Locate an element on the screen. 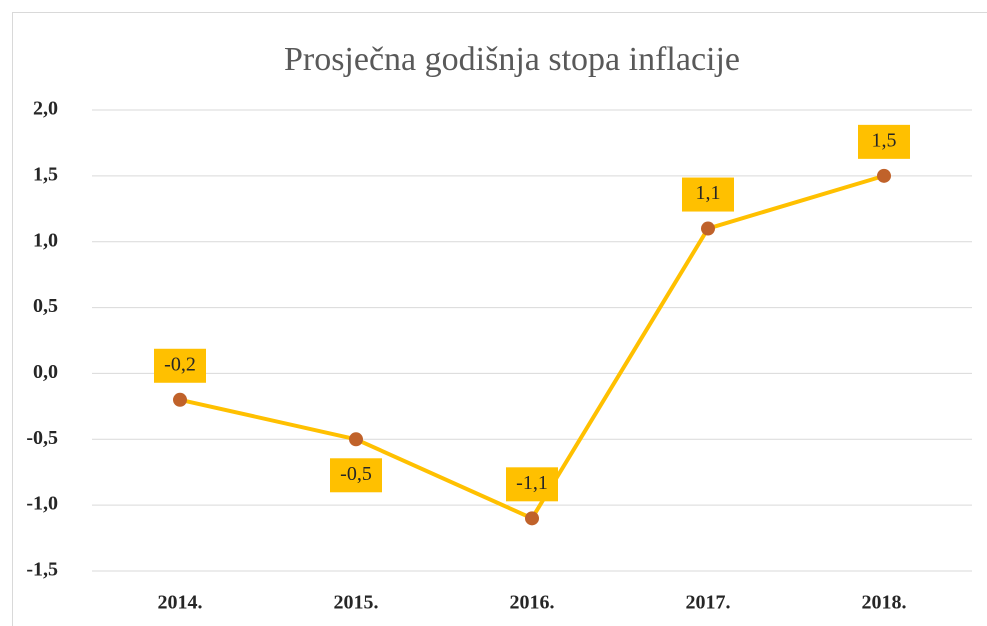  y-tick-label: -1,5 is located at coordinates (42, 570).